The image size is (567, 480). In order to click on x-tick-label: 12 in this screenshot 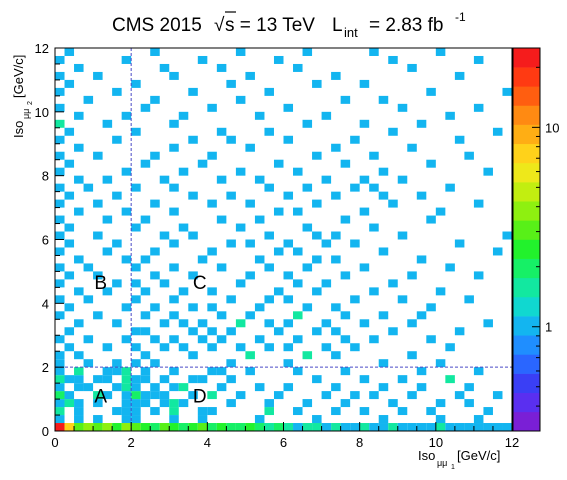, I will do `click(512, 442)`.